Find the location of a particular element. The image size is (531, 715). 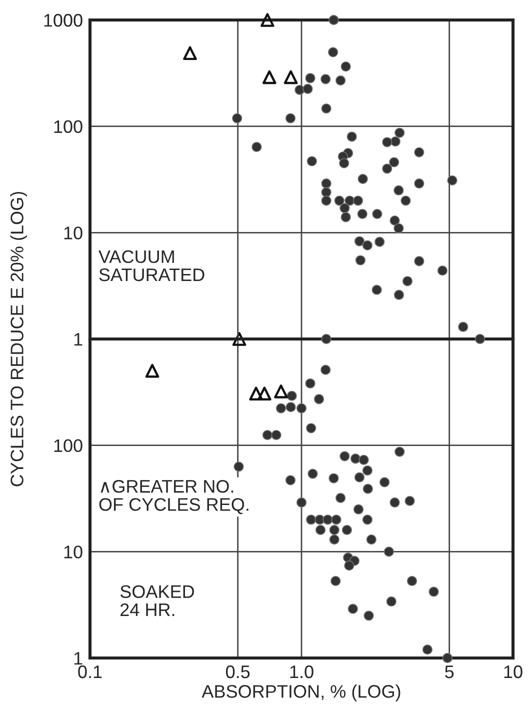

y-axis-title: CYCLES TO REDUCE E 20% (LOG) is located at coordinates (18, 339).